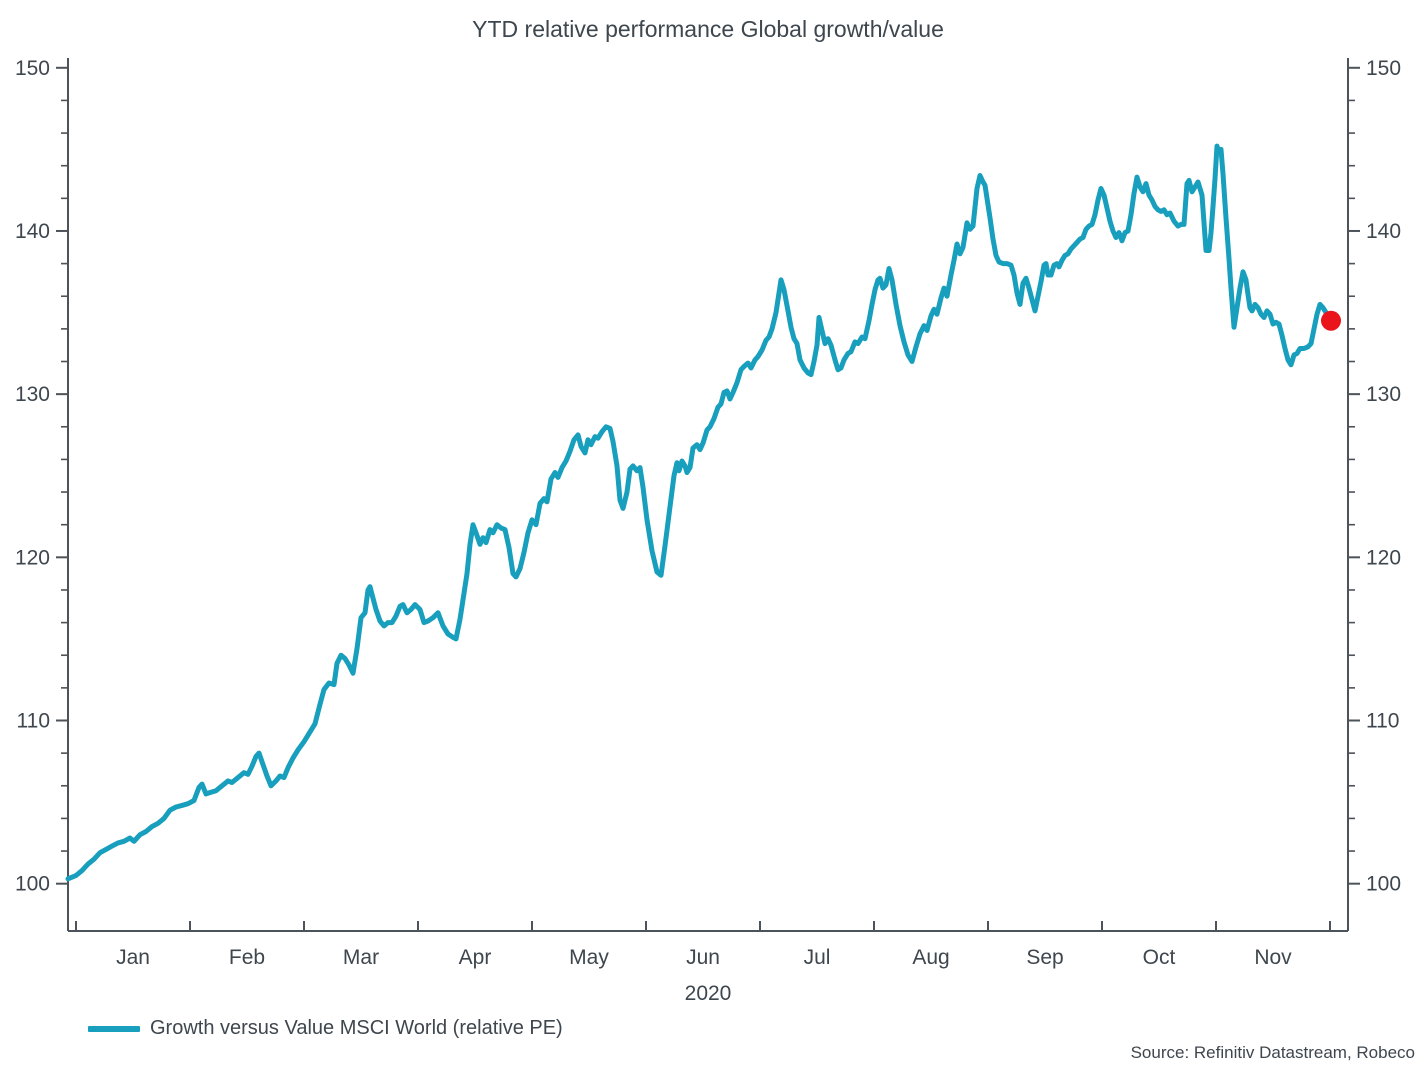 Image resolution: width=1426 pixels, height=1073 pixels. Describe the element at coordinates (817, 957) in the screenshot. I see `x-month-label: Jul` at that location.